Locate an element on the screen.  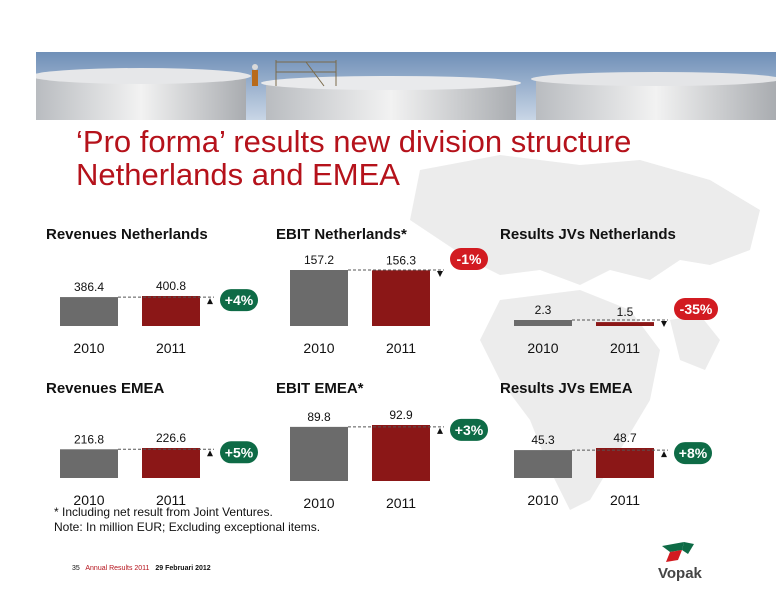
change-badge: -1% is located at coordinates (469, 259).